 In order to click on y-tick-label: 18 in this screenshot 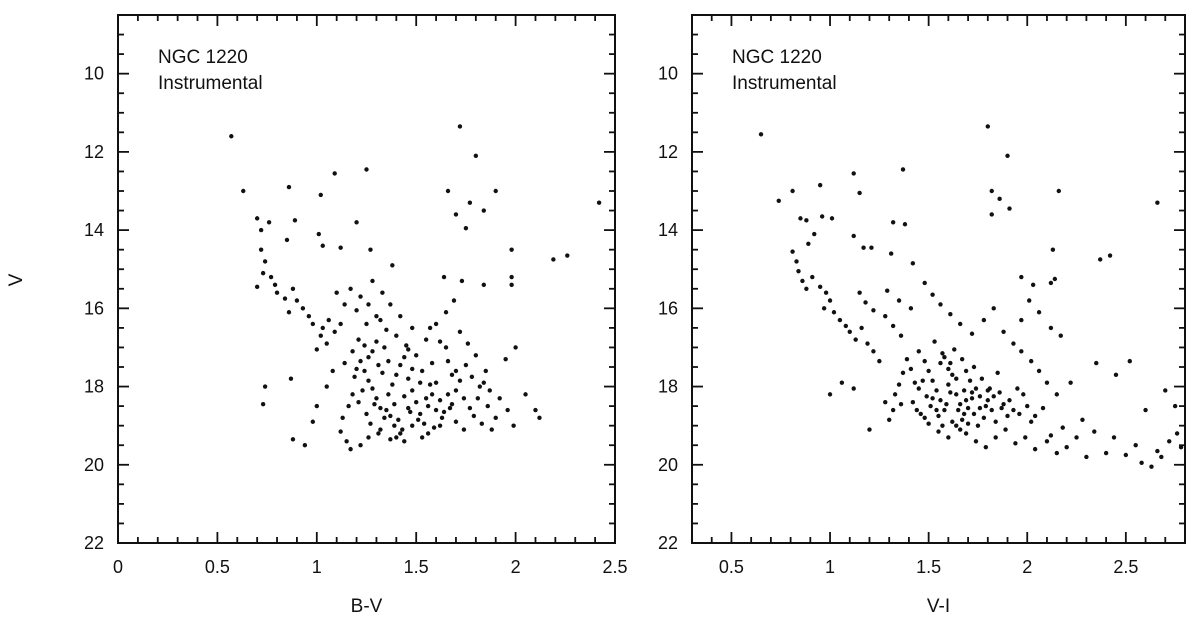, I will do `click(668, 387)`.